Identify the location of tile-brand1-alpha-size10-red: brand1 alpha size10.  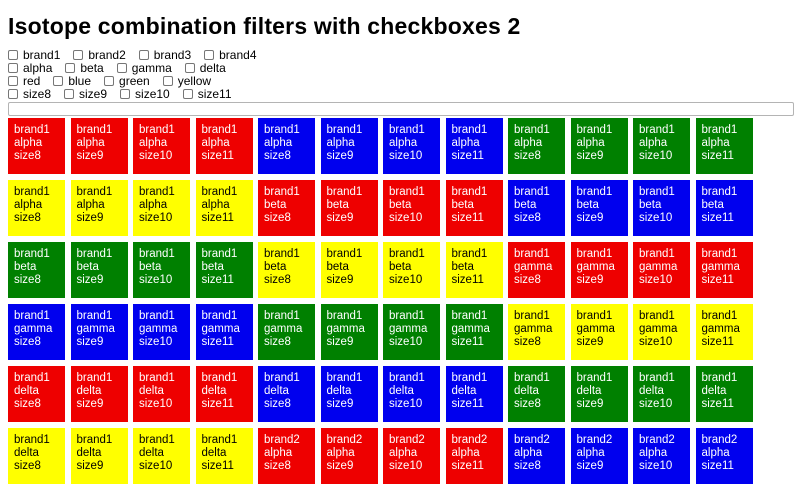
(161, 146).